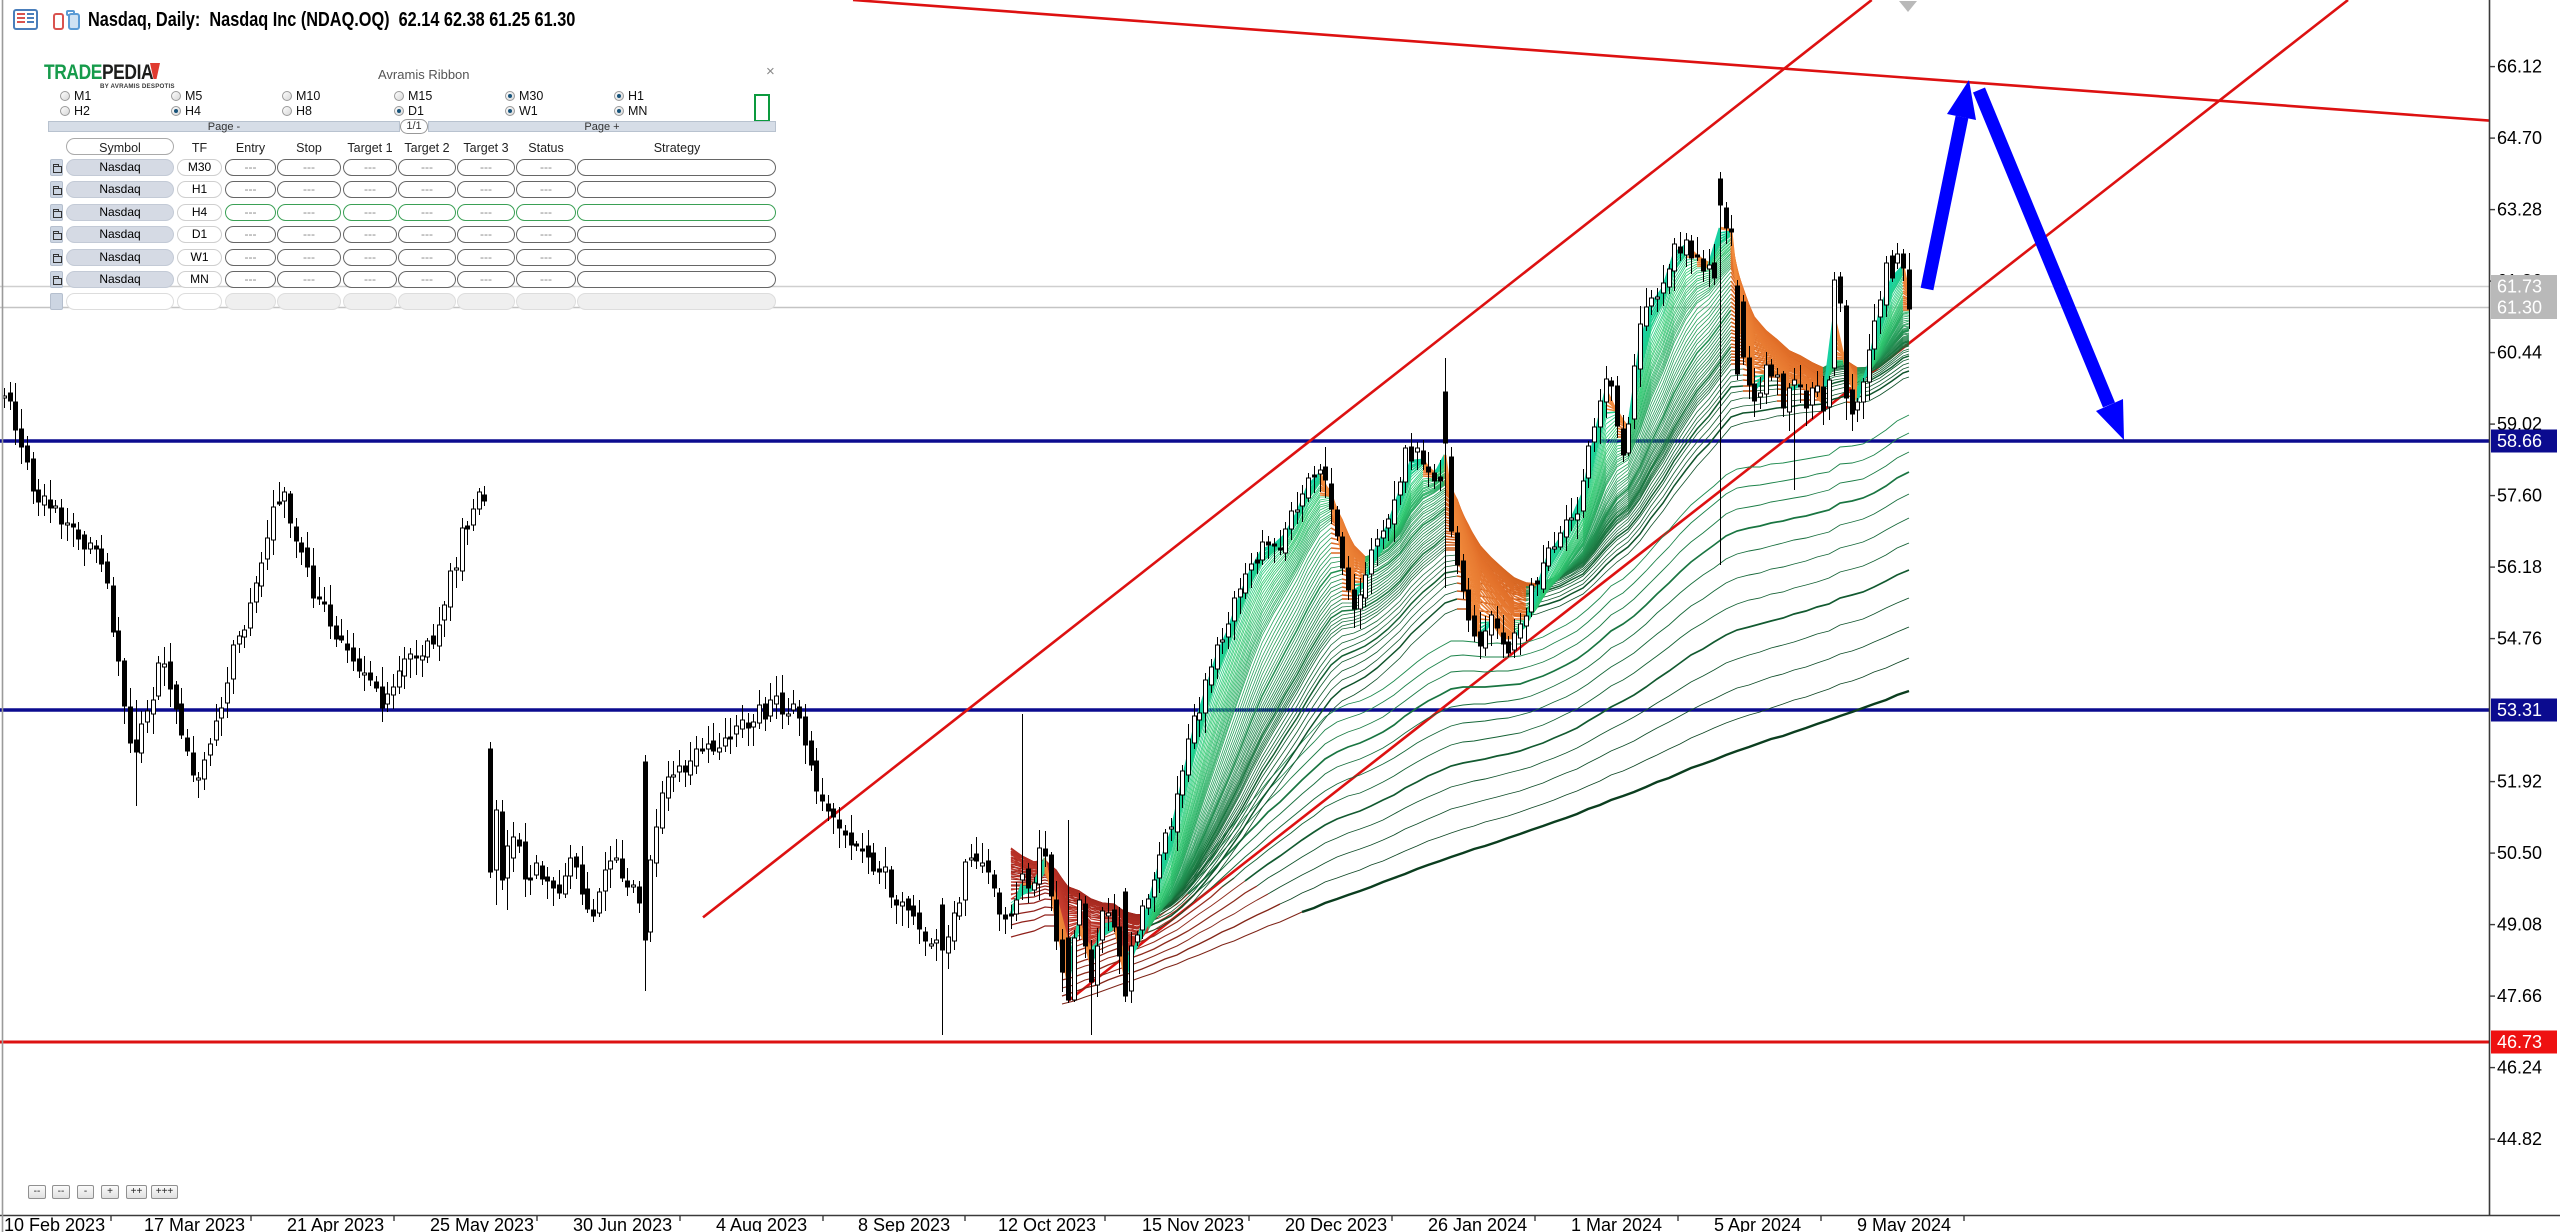  What do you see at coordinates (2519, 1068) in the screenshot?
I see `svg-text: 46.24` at bounding box center [2519, 1068].